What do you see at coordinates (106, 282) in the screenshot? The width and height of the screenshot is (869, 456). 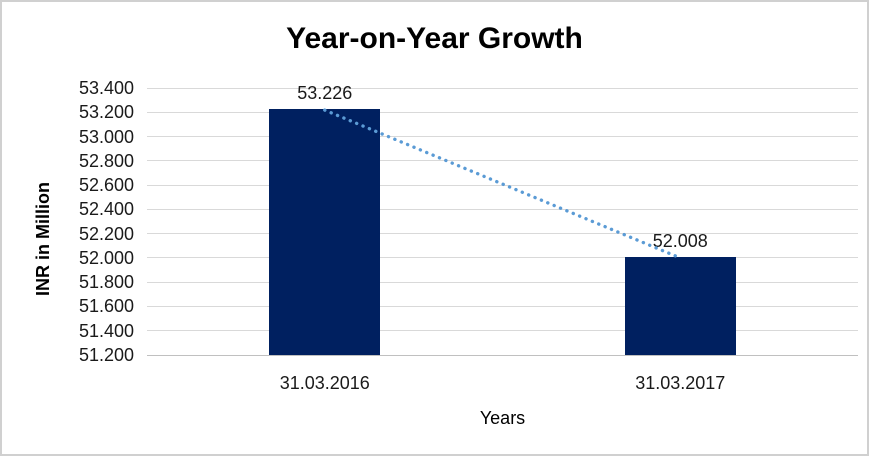 I see `y-axis-tick-label: 51.800` at bounding box center [106, 282].